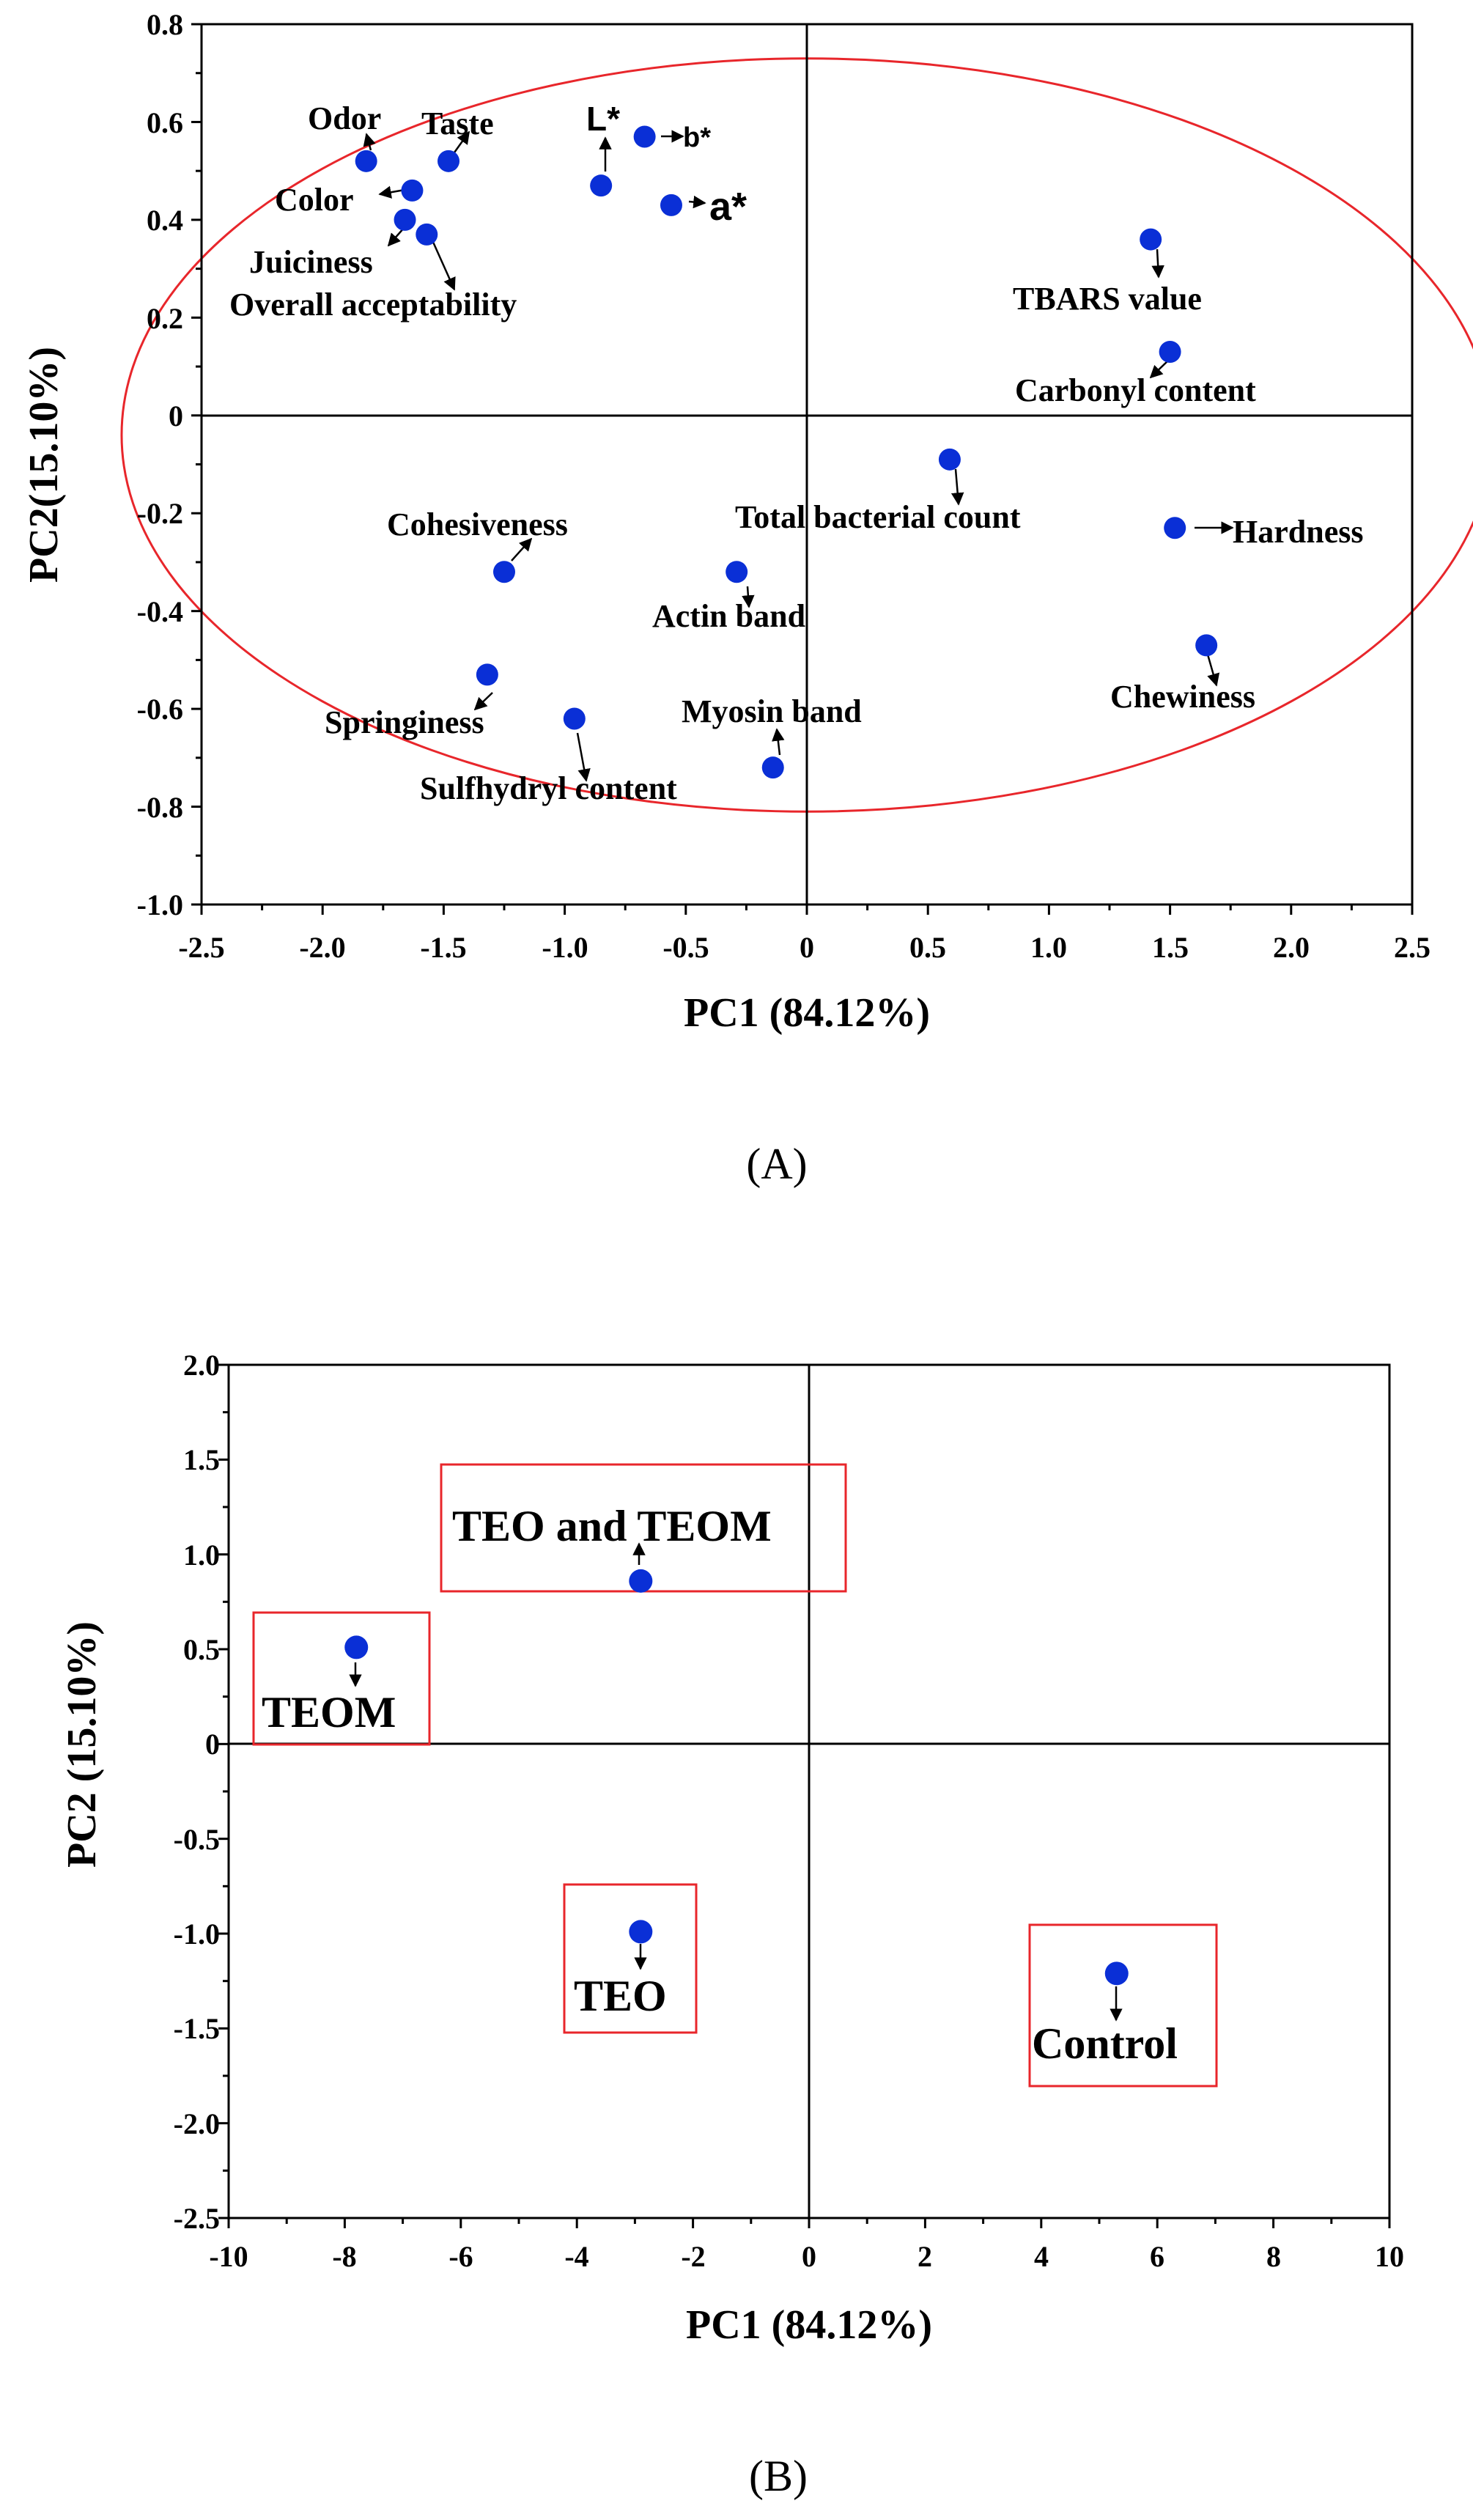  What do you see at coordinates (344, 2256) in the screenshot?
I see `x-tick-label: -8` at bounding box center [344, 2256].